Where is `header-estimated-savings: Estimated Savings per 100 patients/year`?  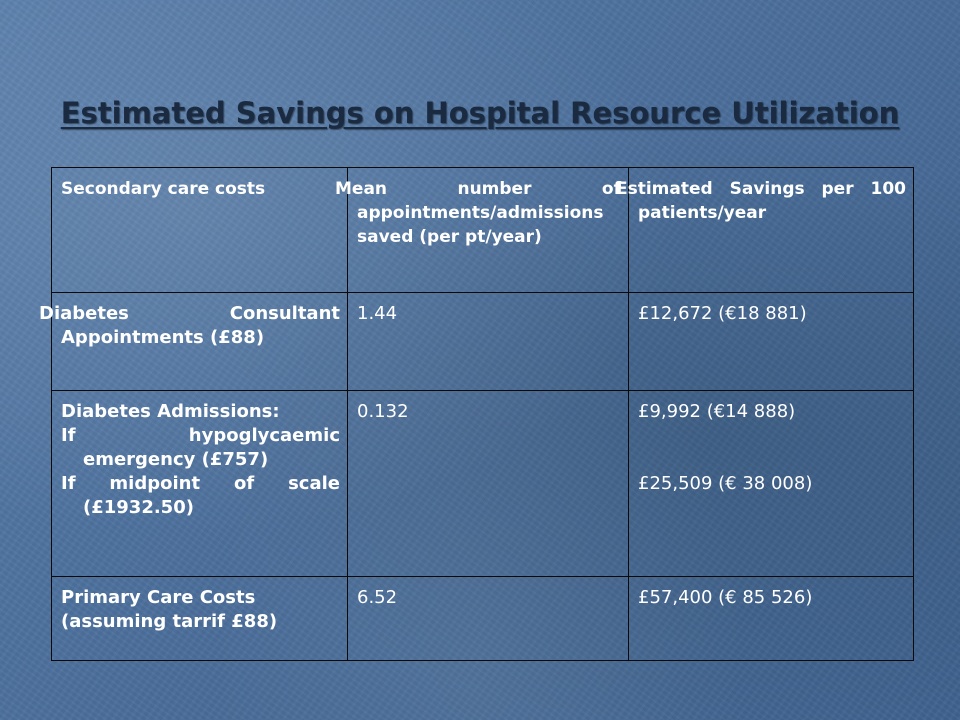 header-estimated-savings: Estimated Savings per 100 patients/year is located at coordinates (765, 230).